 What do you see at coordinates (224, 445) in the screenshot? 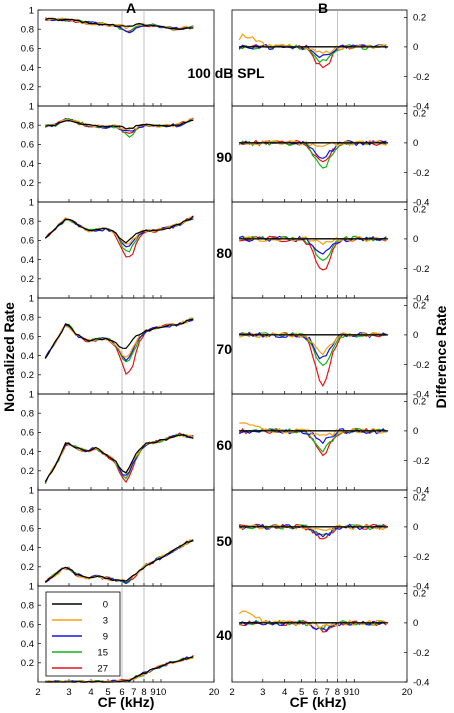
I see `level-label-60: 60` at bounding box center [224, 445].